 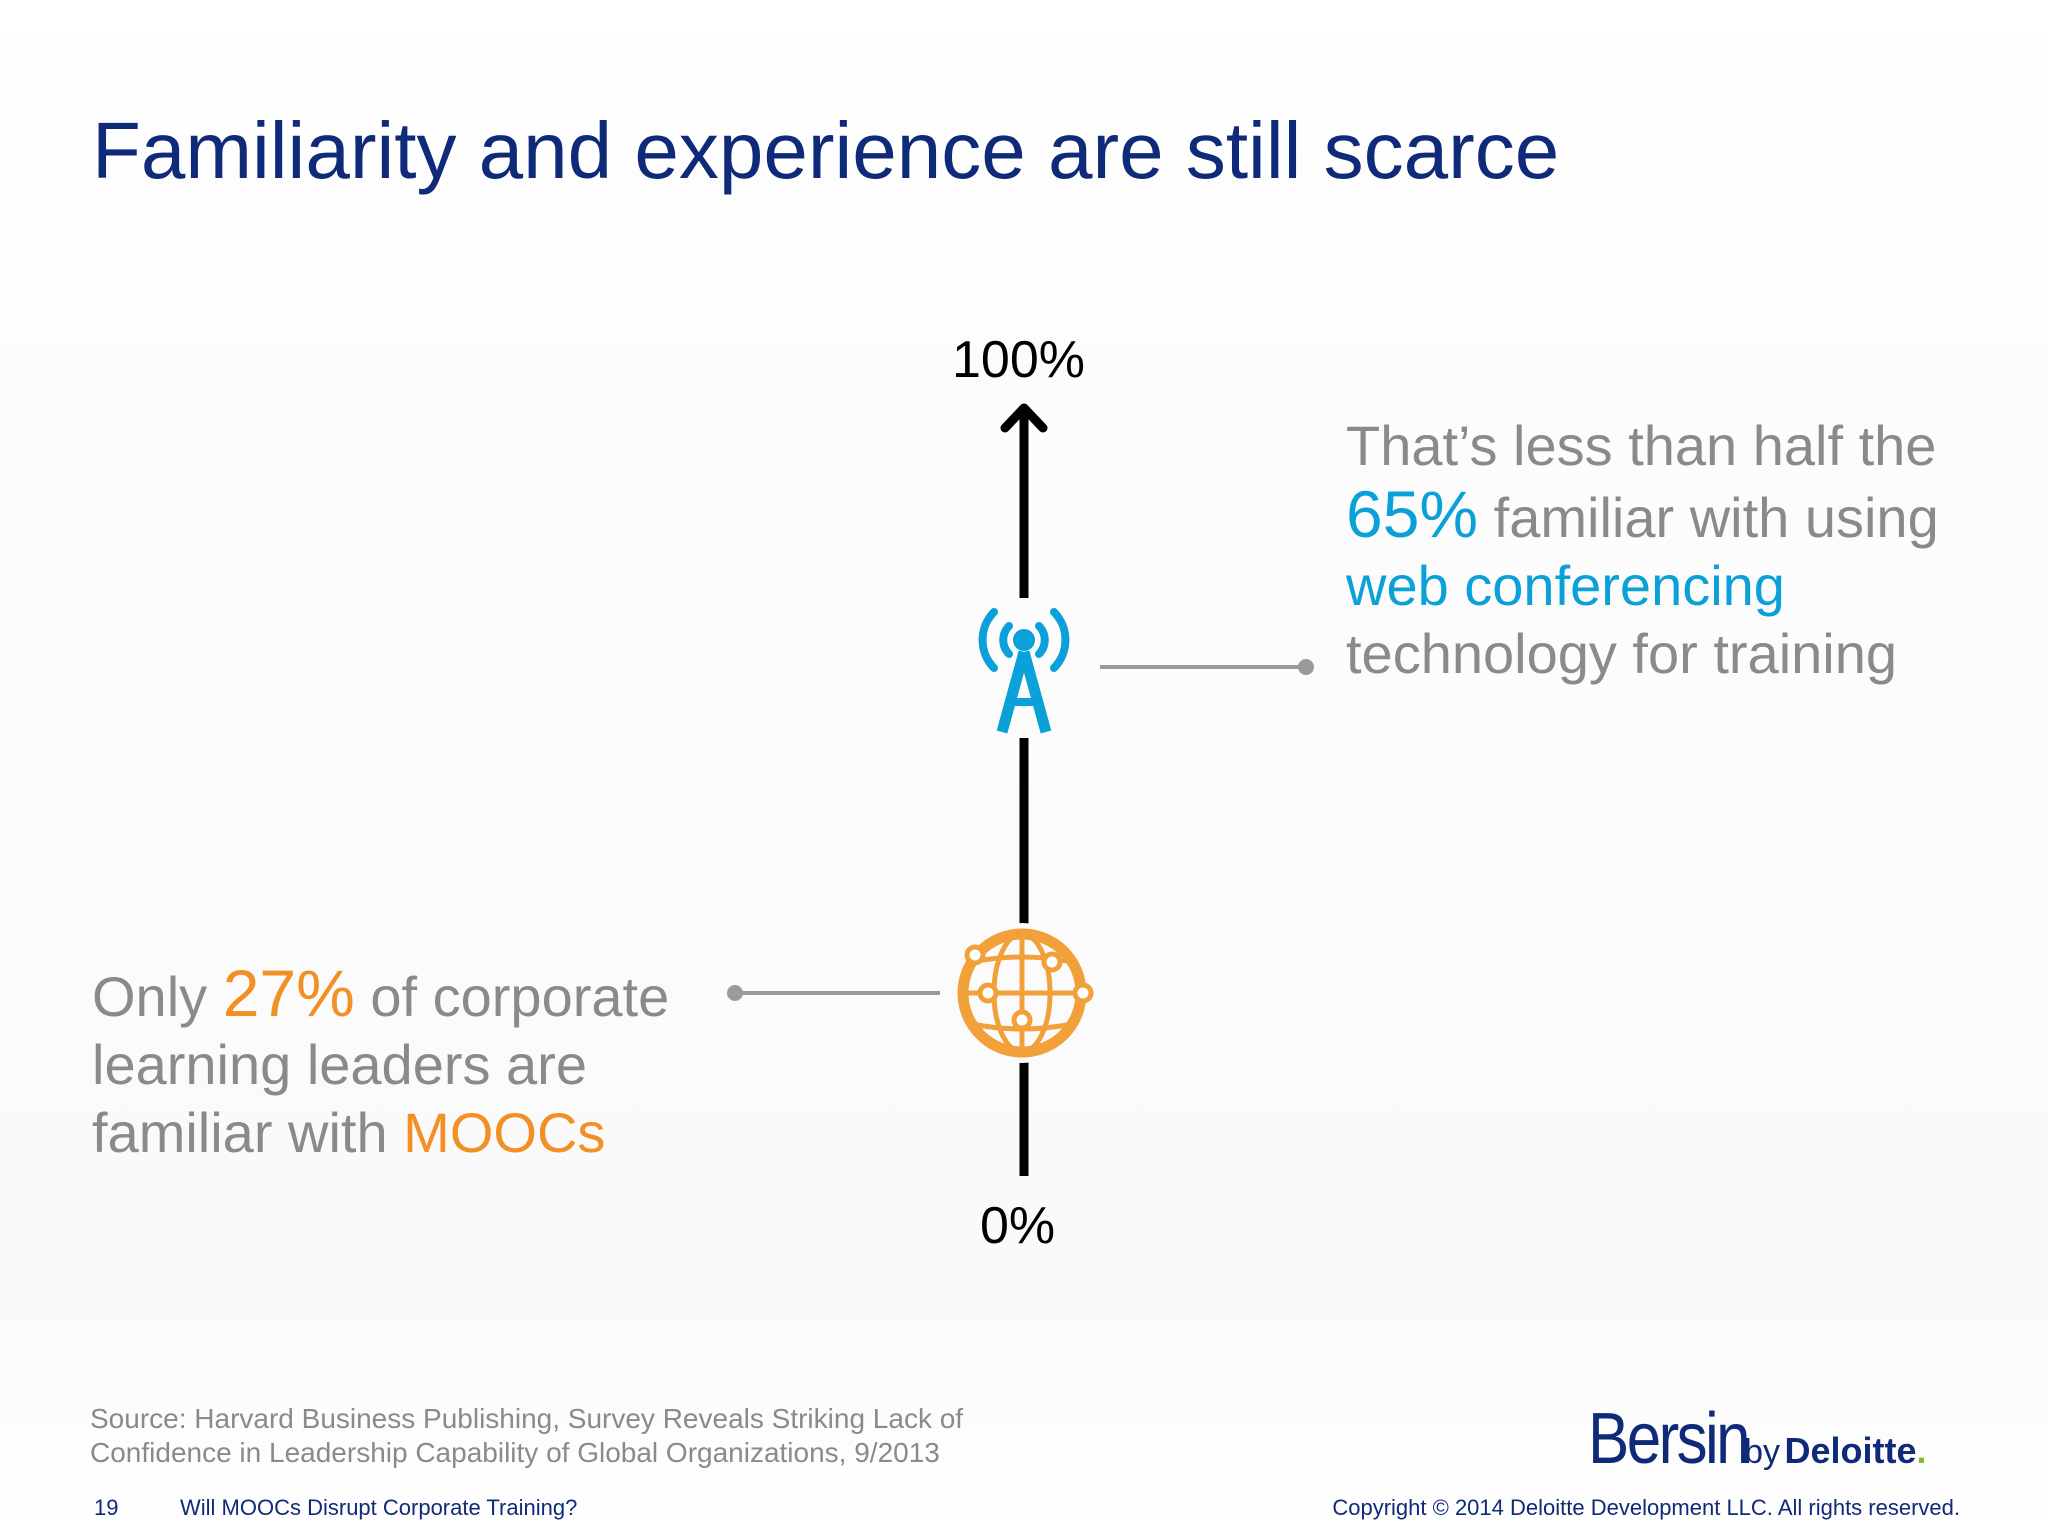 I want to click on callout-left-line3: familiar with MOOCs, so click(x=380, y=1133).